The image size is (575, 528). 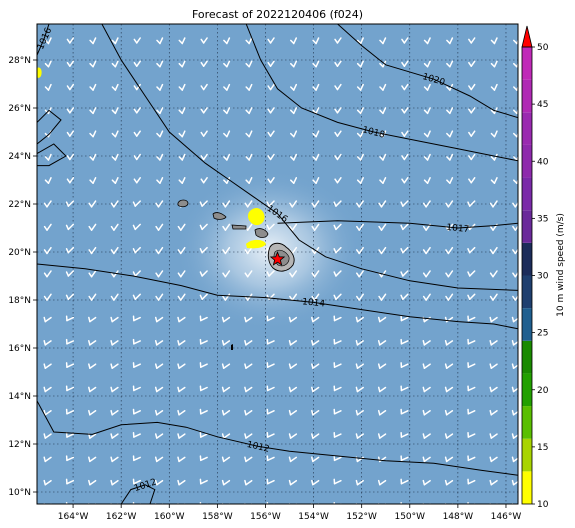 What do you see at coordinates (19, 301) in the screenshot?
I see `y-tick-label: 18°N` at bounding box center [19, 301].